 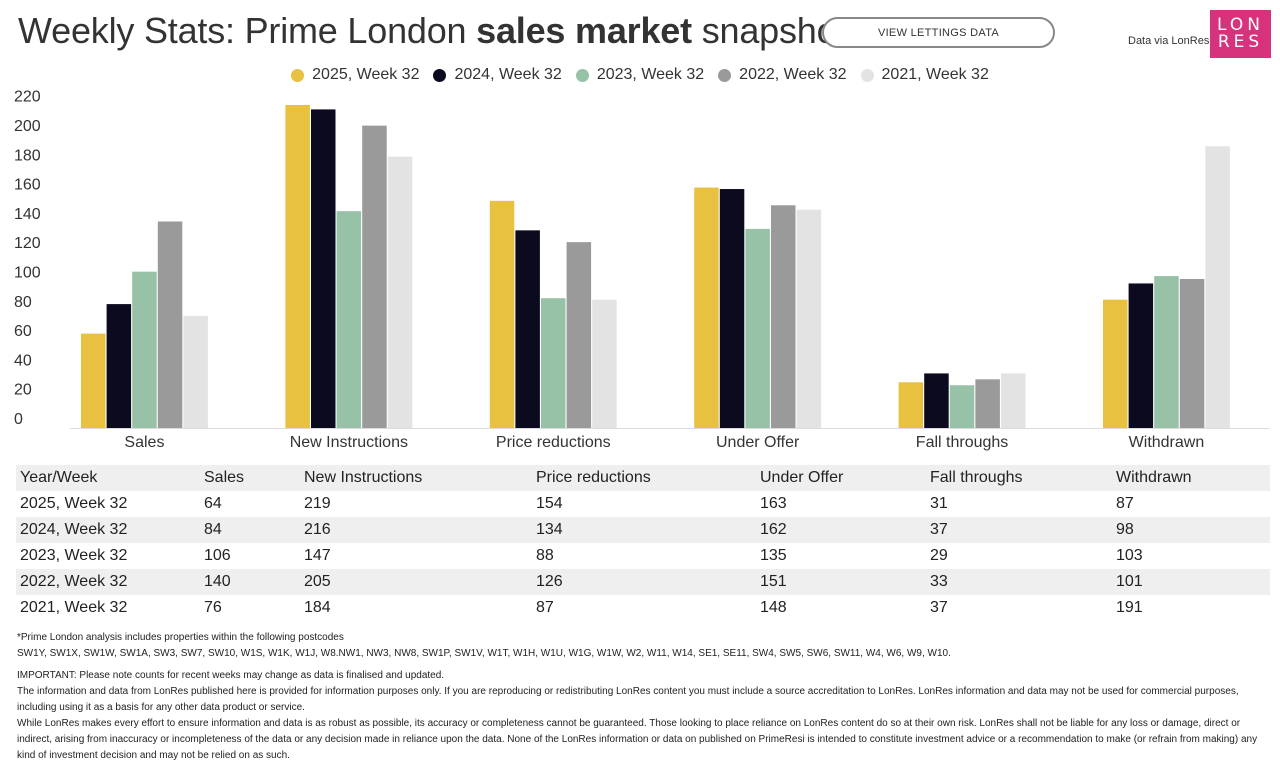 I want to click on table-cell: 191, so click(x=1191, y=608).